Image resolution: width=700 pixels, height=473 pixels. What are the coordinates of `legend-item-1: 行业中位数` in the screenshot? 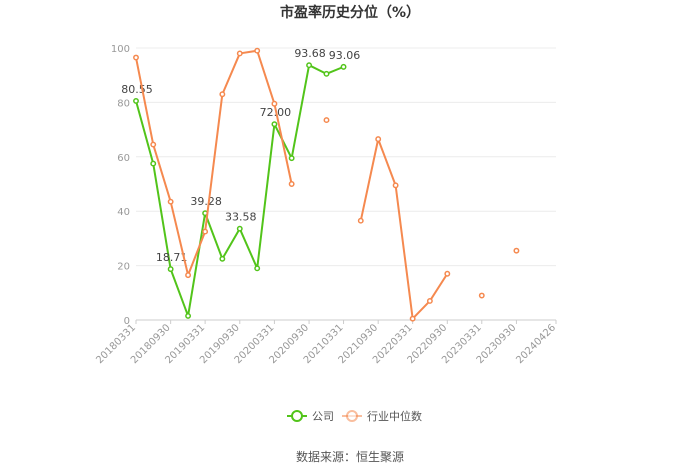 It's located at (382, 416).